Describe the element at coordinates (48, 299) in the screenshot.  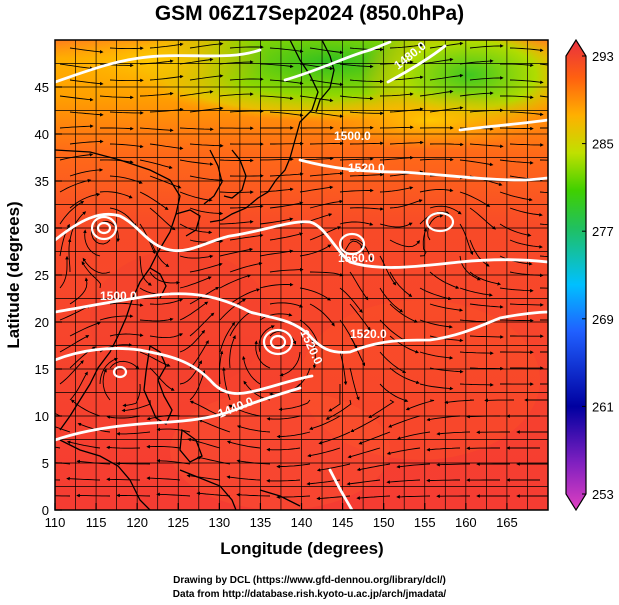
I see `y-axis: 0 5 10 15 20 25 30 35 40 45` at that location.